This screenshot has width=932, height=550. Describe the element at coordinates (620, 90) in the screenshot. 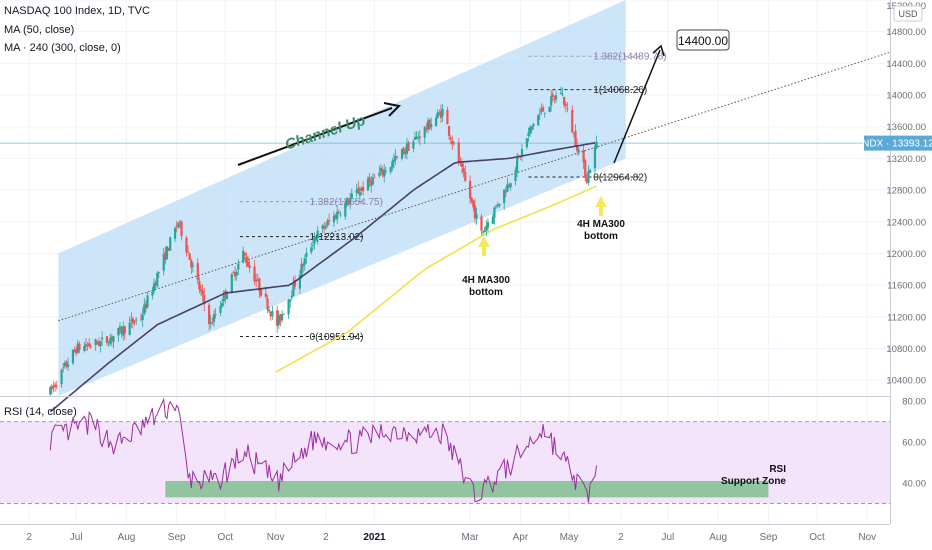

I see `fib-label: 1(14068.26)` at that location.